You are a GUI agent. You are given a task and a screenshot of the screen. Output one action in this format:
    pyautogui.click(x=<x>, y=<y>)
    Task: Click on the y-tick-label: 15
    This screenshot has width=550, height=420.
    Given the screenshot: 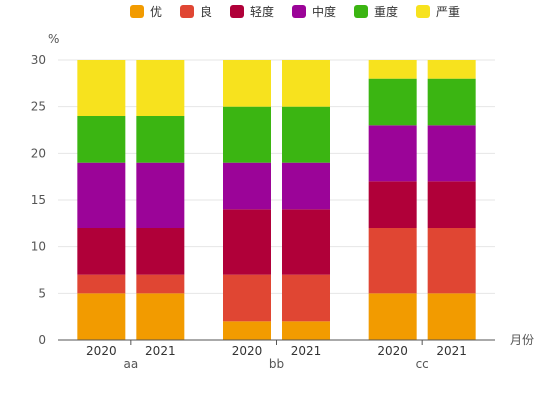 What is the action you would take?
    pyautogui.click(x=38, y=200)
    